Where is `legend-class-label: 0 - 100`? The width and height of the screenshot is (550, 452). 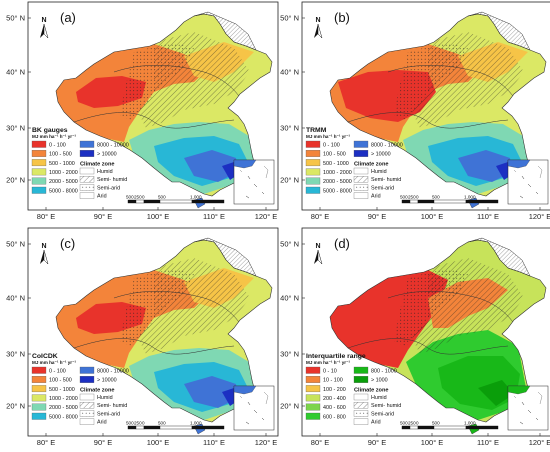 legend-class-label: 0 - 100 is located at coordinates (57, 371).